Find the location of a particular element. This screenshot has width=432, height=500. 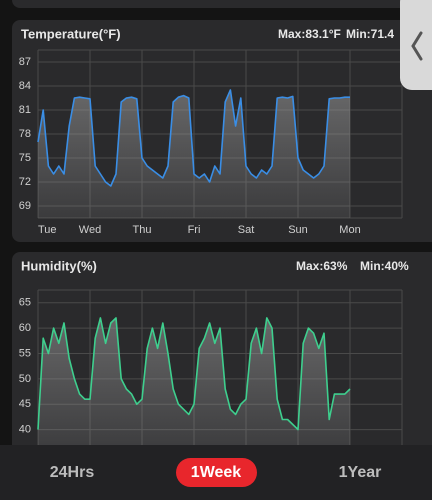

x-tick-label: Fri is located at coordinates (194, 230).